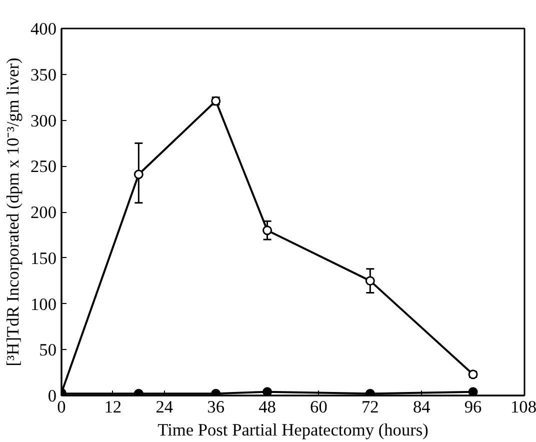 The height and width of the screenshot is (442, 536). Describe the element at coordinates (43, 120) in the screenshot. I see `y-tick-label: 300` at that location.